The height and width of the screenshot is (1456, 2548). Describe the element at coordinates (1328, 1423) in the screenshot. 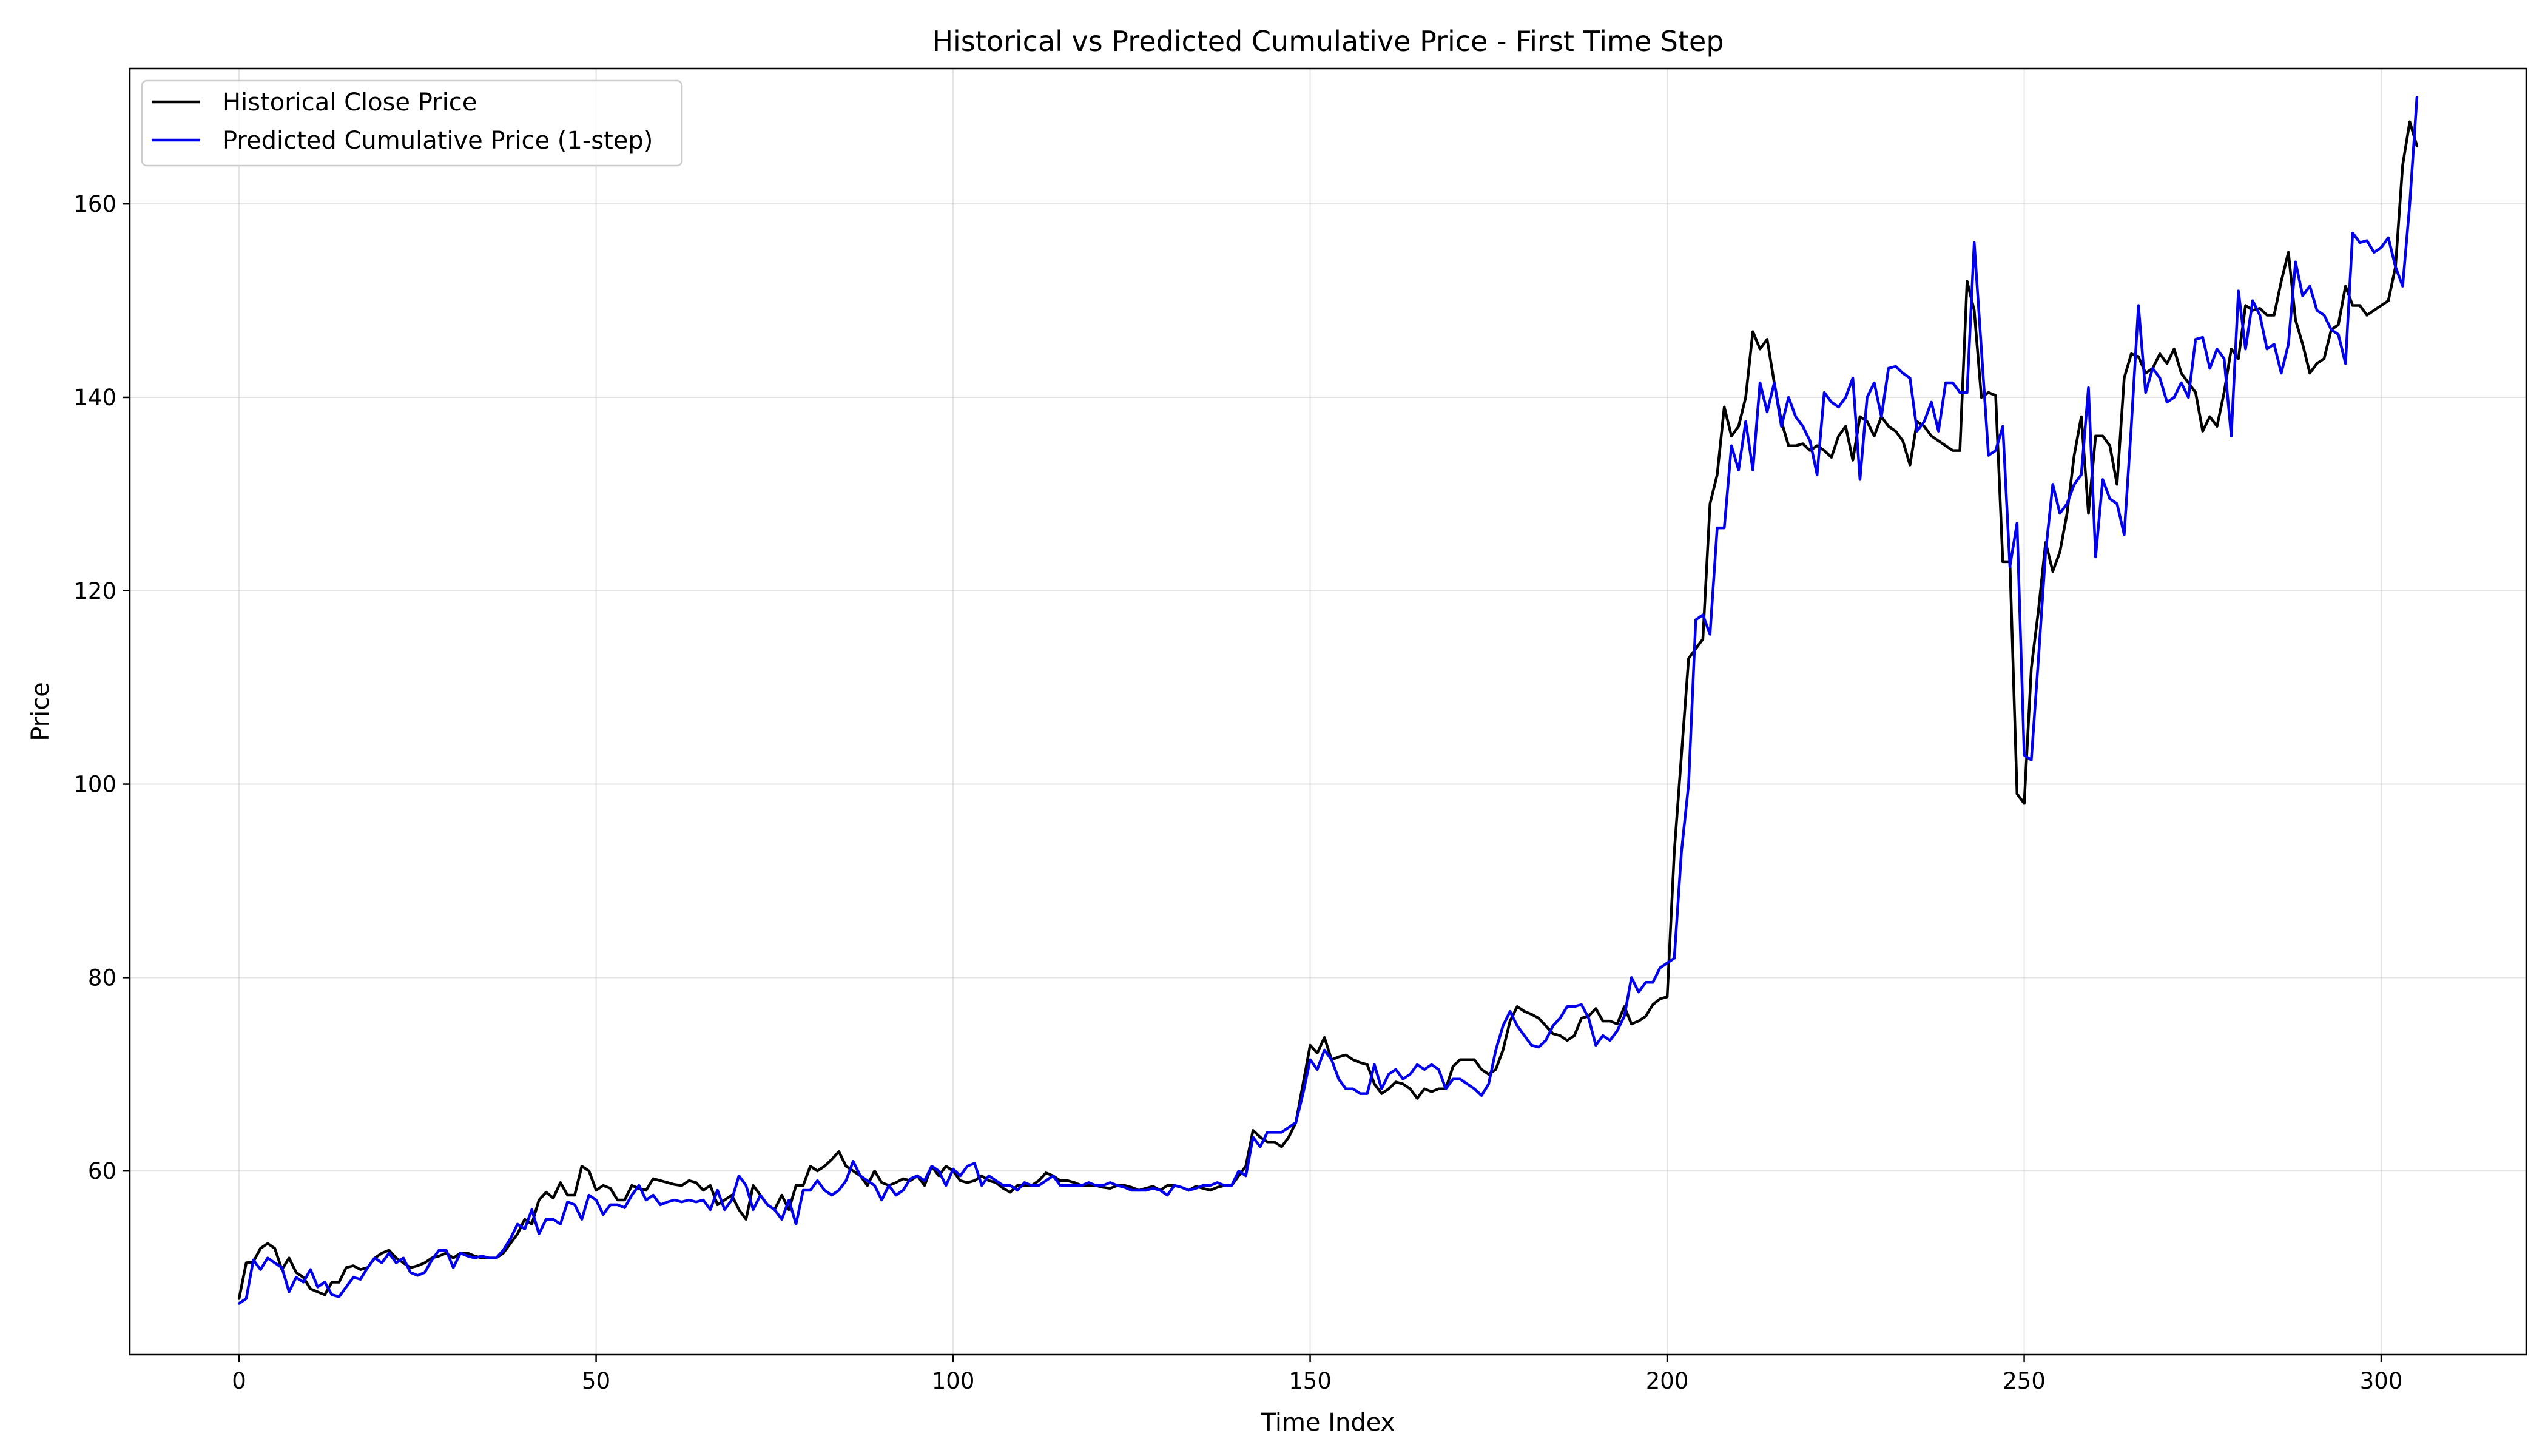

I see `x-axis-label: Time Index` at that location.